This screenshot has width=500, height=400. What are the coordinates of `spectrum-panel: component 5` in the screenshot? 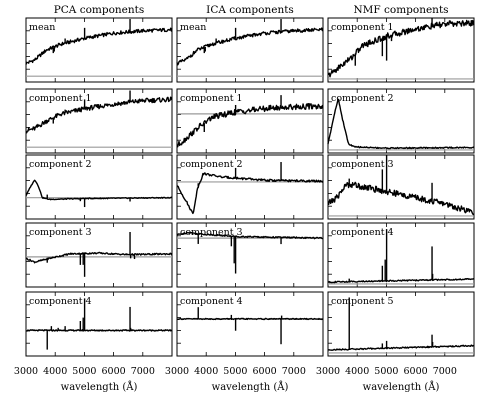 It's located at (401, 324).